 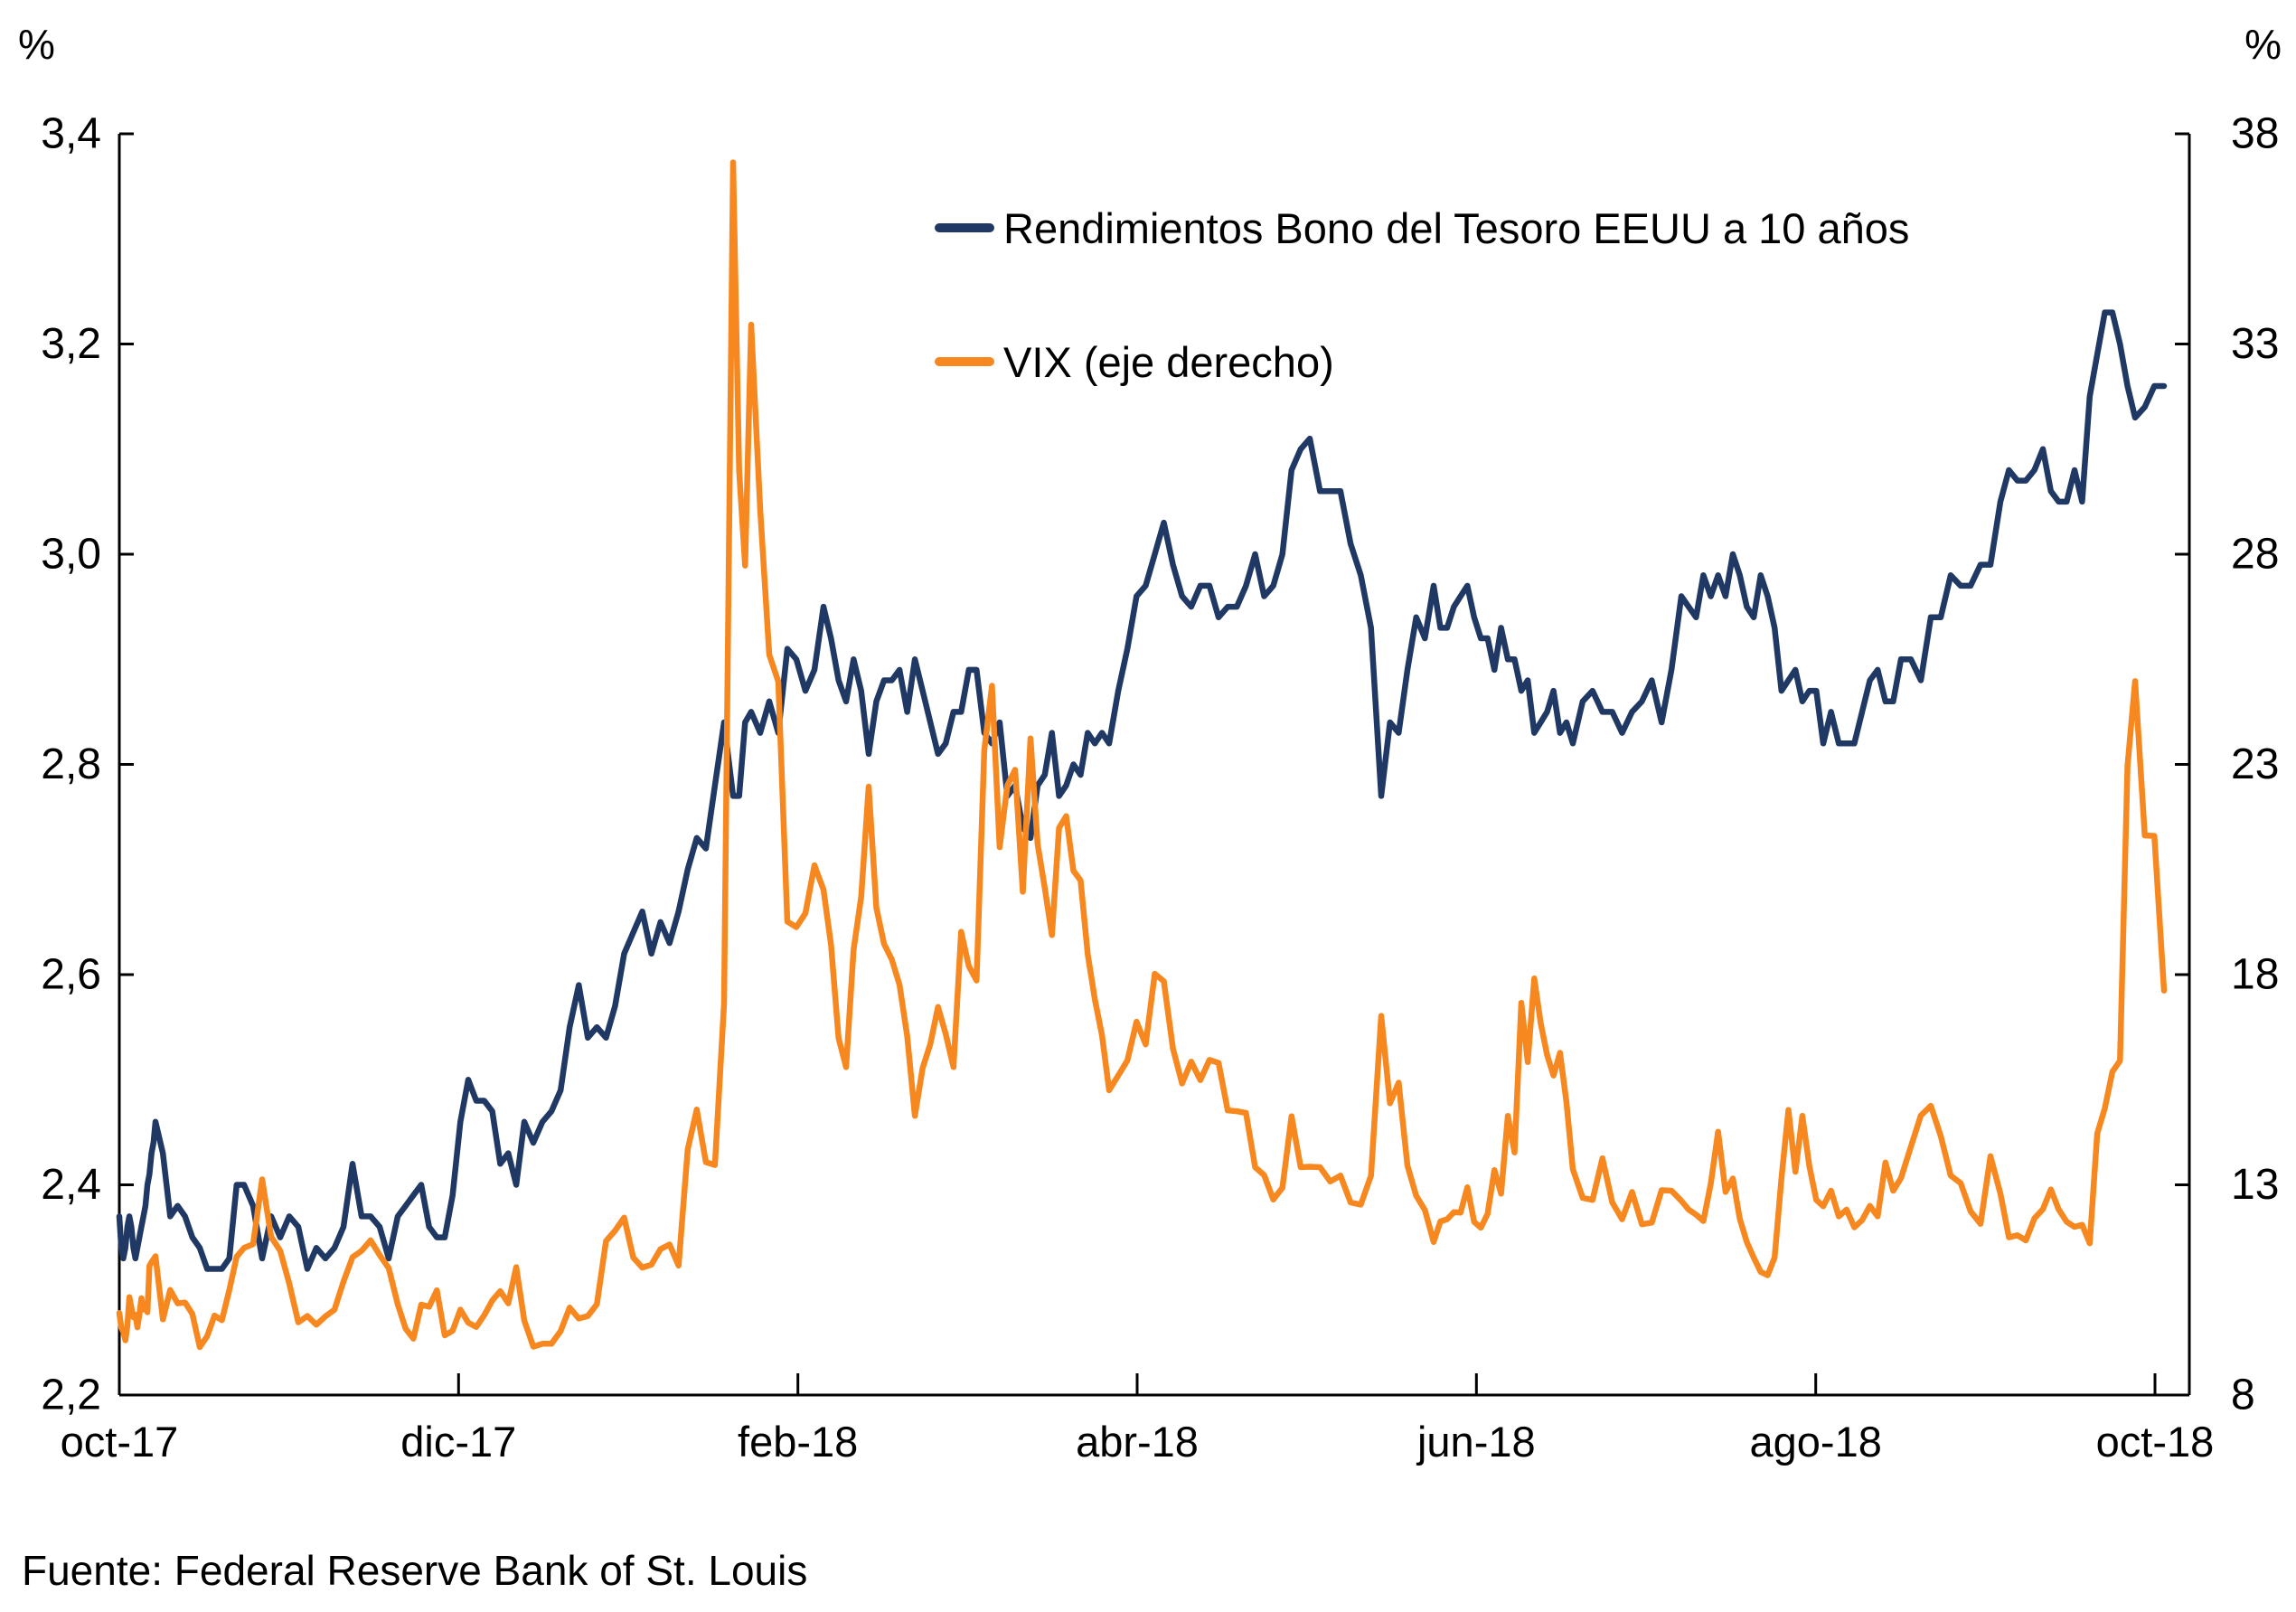 What do you see at coordinates (2255, 1185) in the screenshot?
I see `right-tick-label: 13` at bounding box center [2255, 1185].